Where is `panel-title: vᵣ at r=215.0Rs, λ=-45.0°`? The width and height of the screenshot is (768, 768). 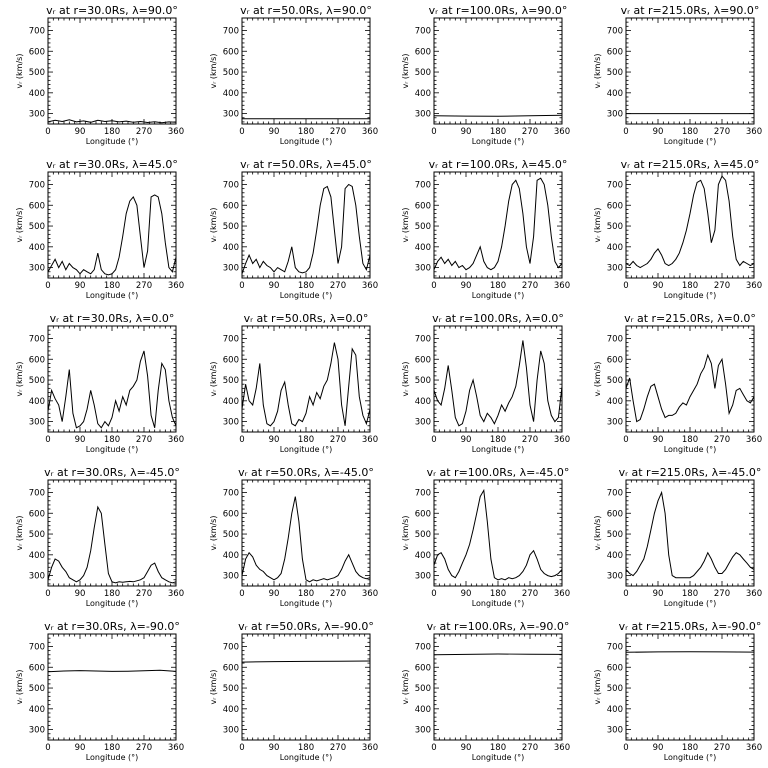
panel-title: vᵣ at r=215.0Rs, λ=-45.0° is located at coordinates (690, 472).